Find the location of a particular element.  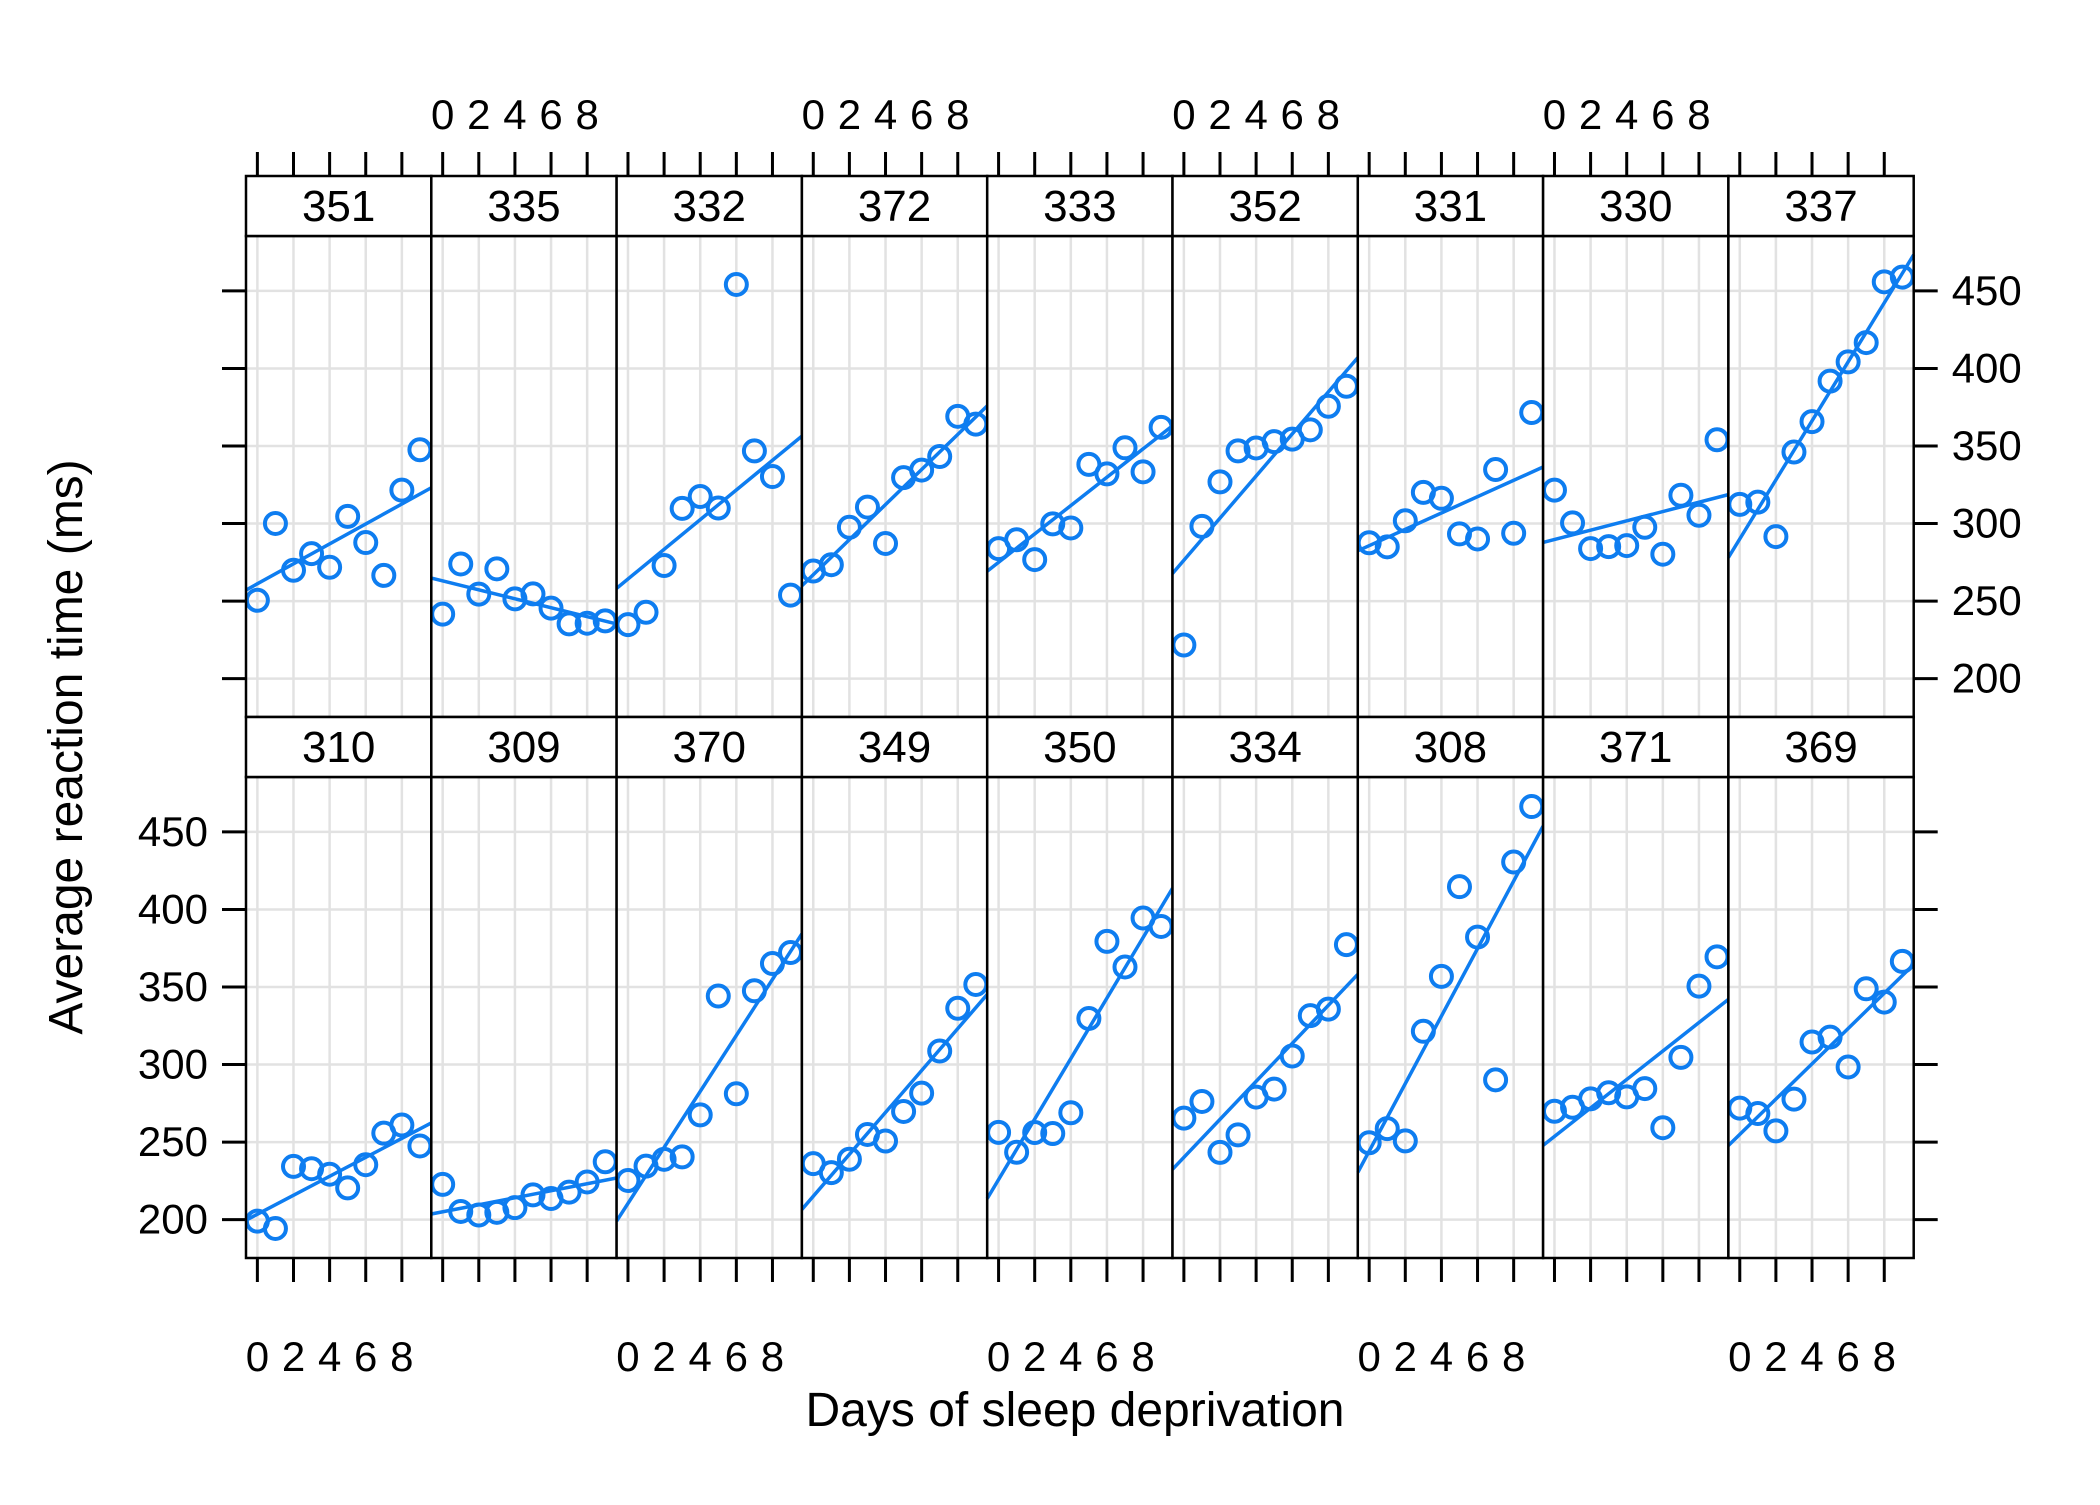

panel-331: 331 is located at coordinates (1450, 446).